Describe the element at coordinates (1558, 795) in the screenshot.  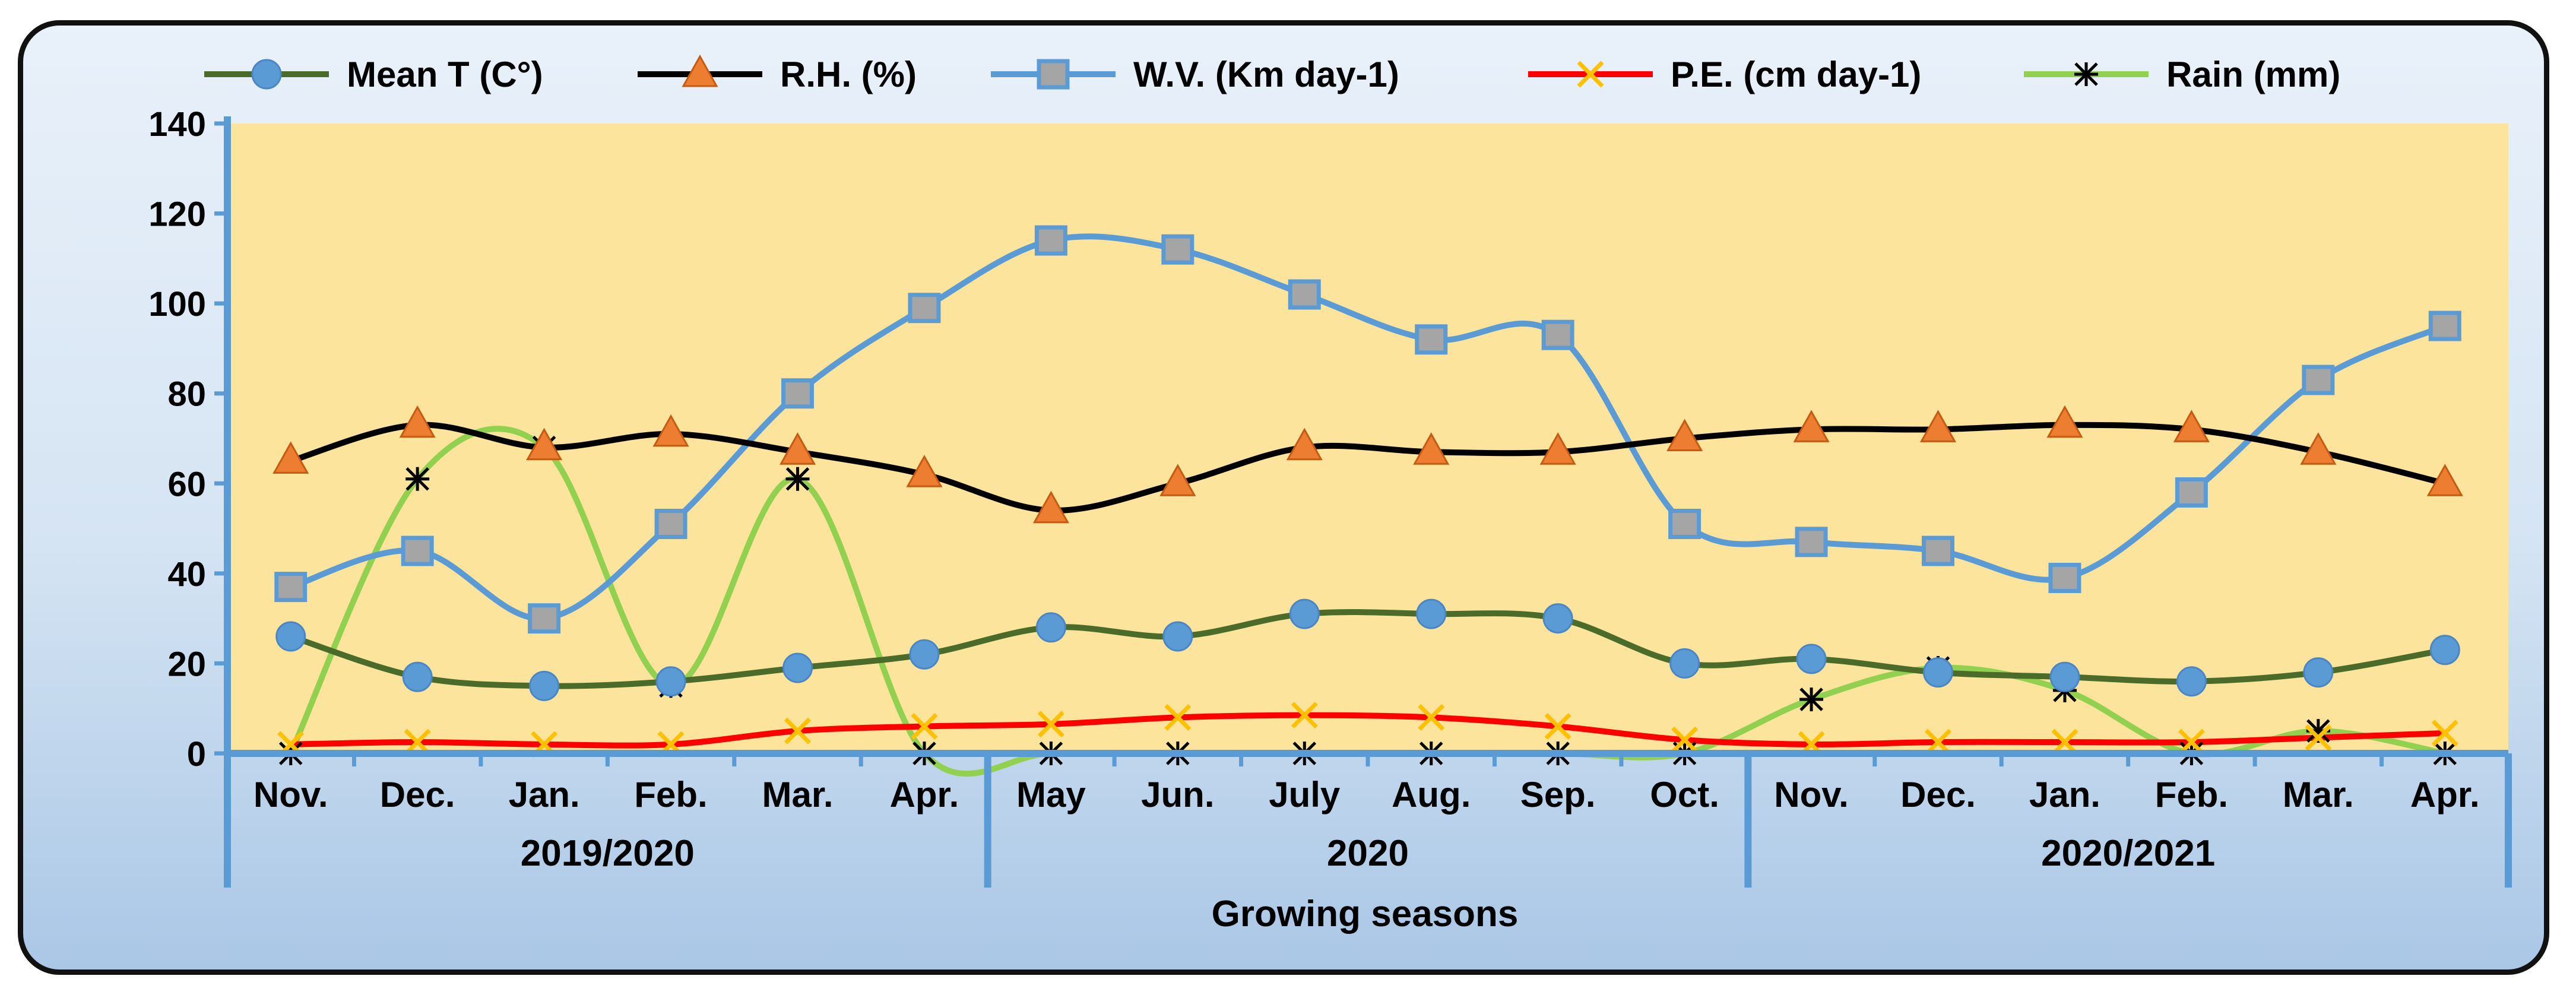
I see `x-category-label: Sep.` at that location.